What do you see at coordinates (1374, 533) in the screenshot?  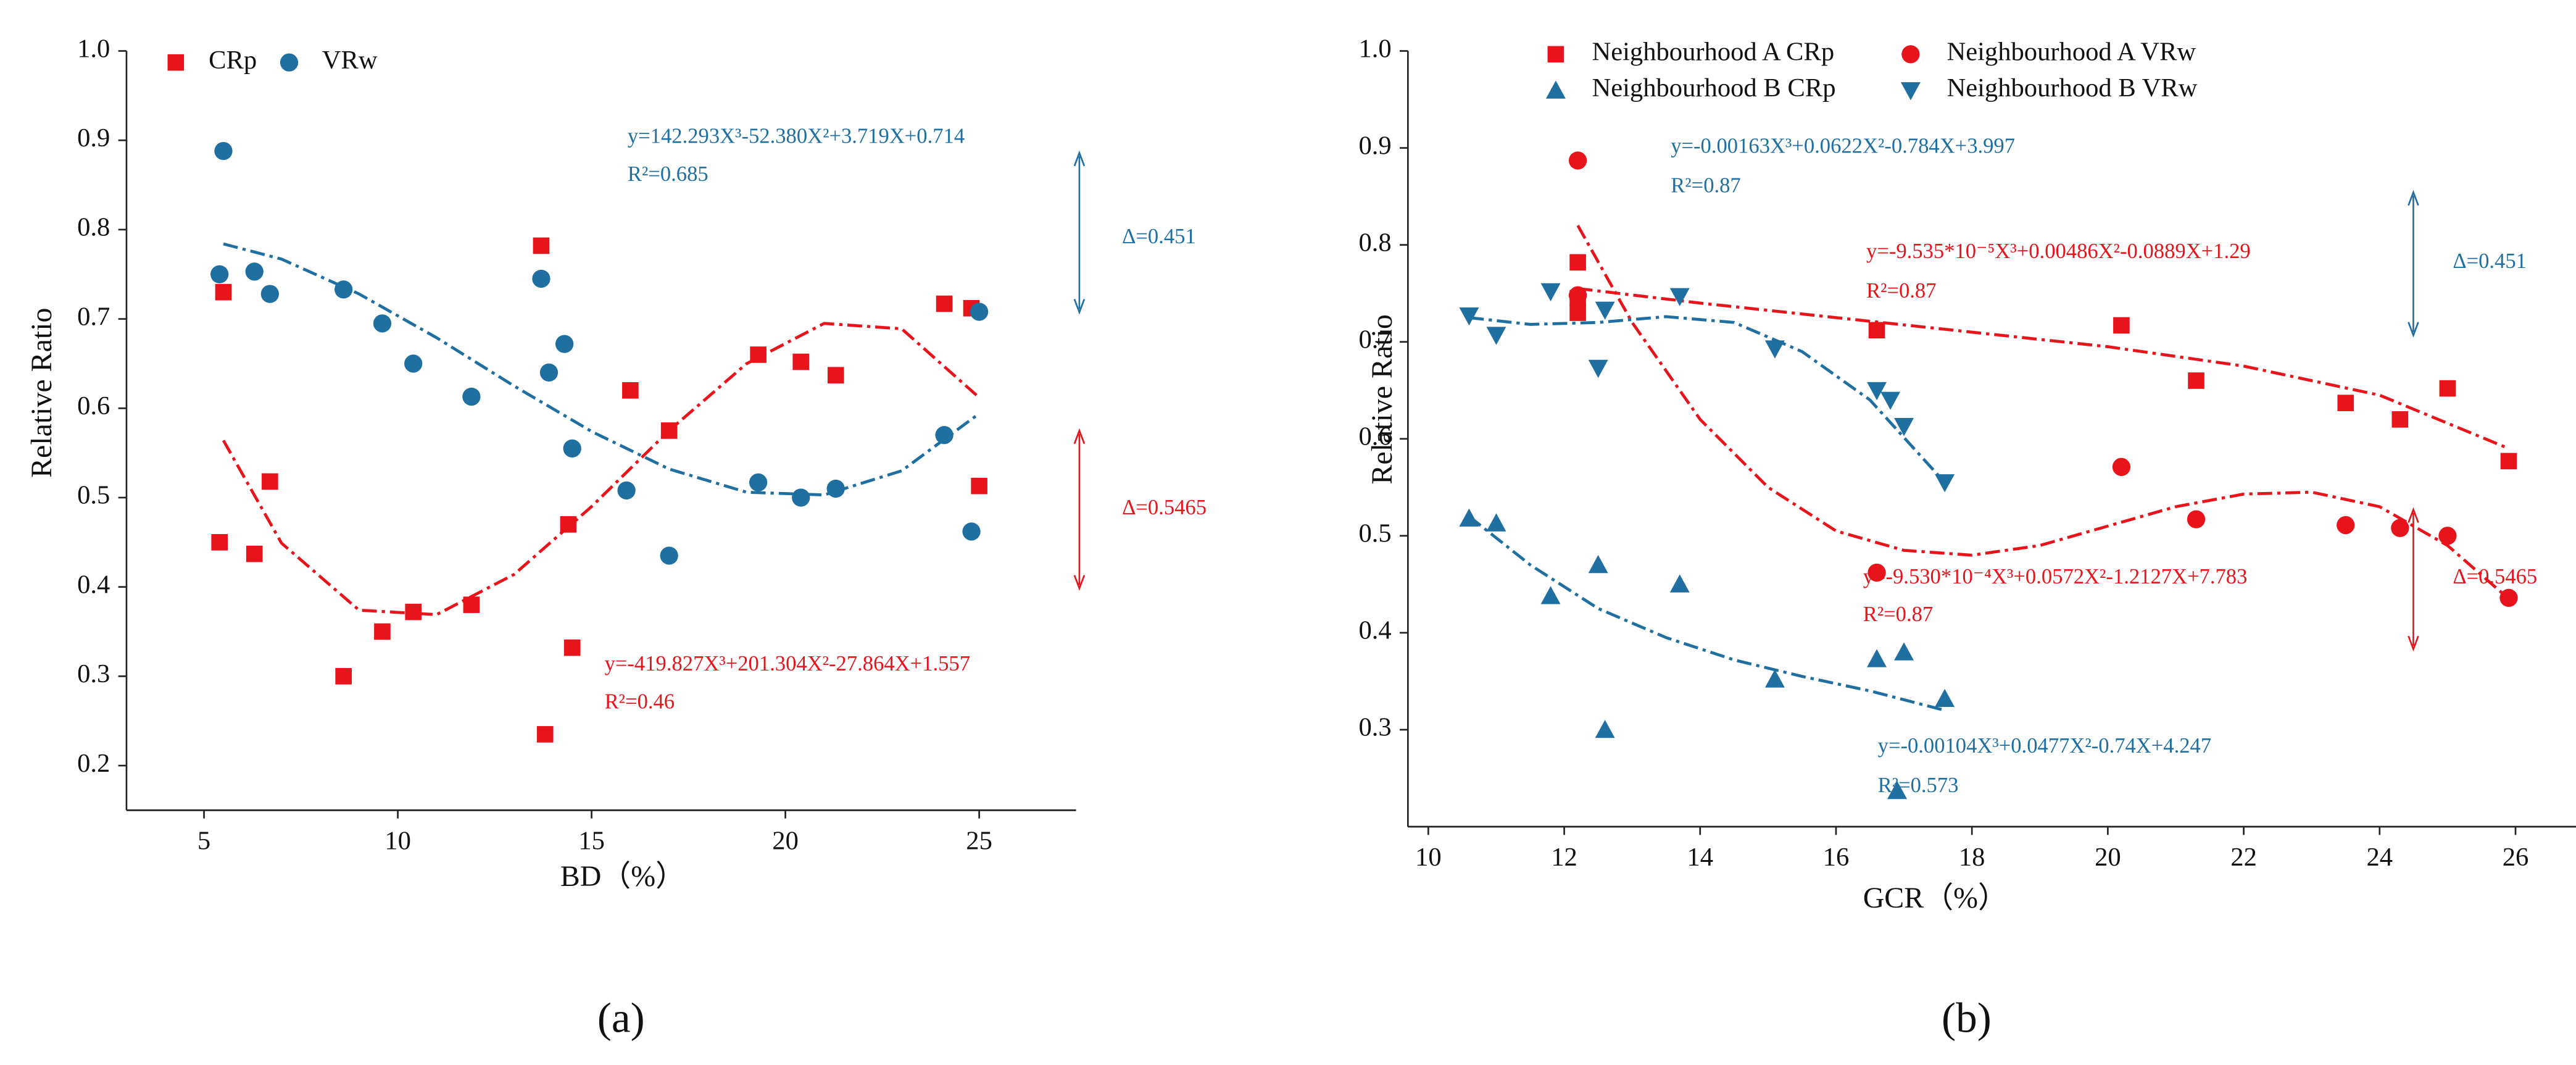 I see `y-tick-label: 0.5` at bounding box center [1374, 533].